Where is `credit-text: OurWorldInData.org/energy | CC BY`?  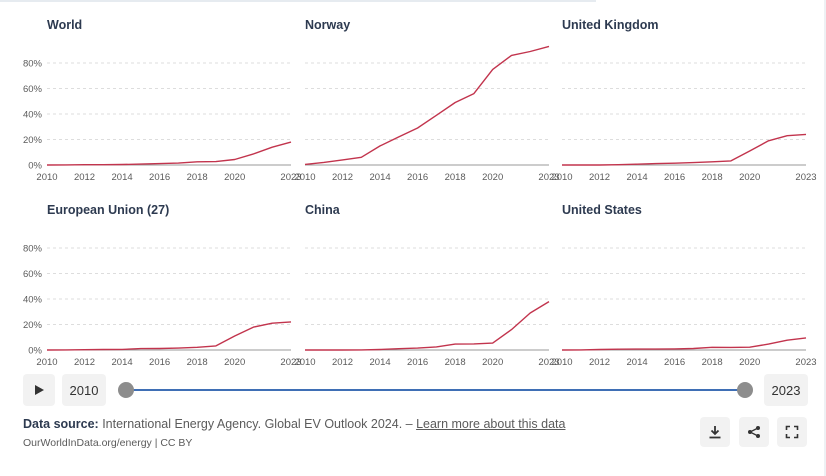
credit-text: OurWorldInData.org/energy | CC BY is located at coordinates (108, 443).